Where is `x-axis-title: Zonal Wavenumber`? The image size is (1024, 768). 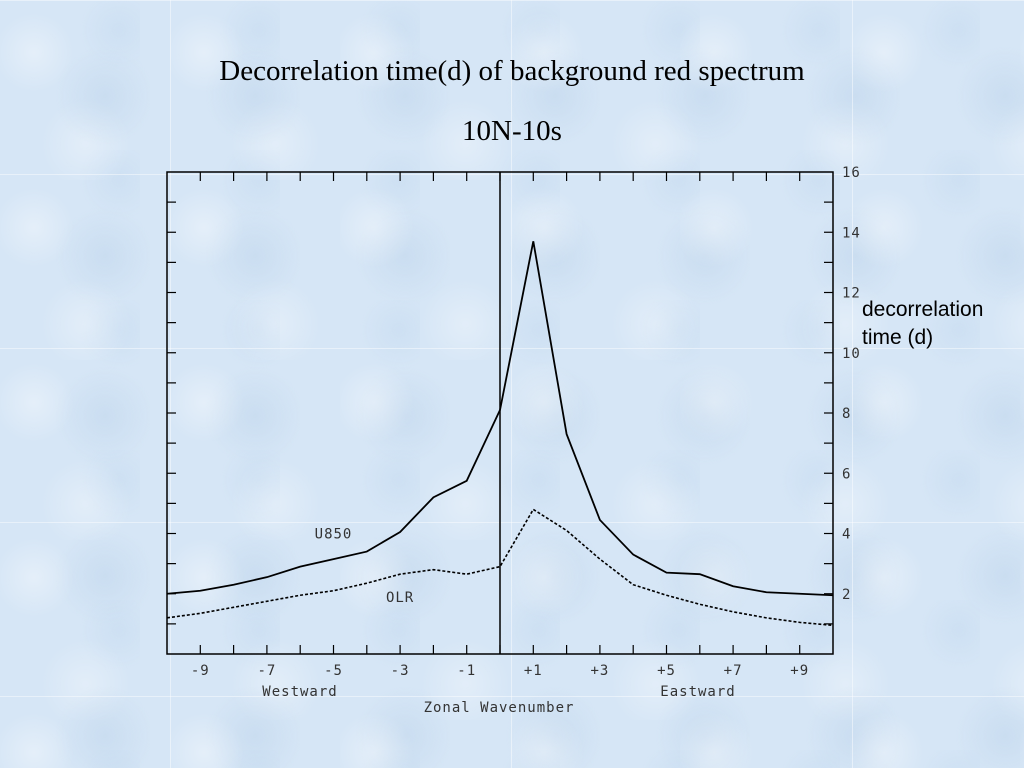
x-axis-title: Zonal Wavenumber is located at coordinates (499, 708).